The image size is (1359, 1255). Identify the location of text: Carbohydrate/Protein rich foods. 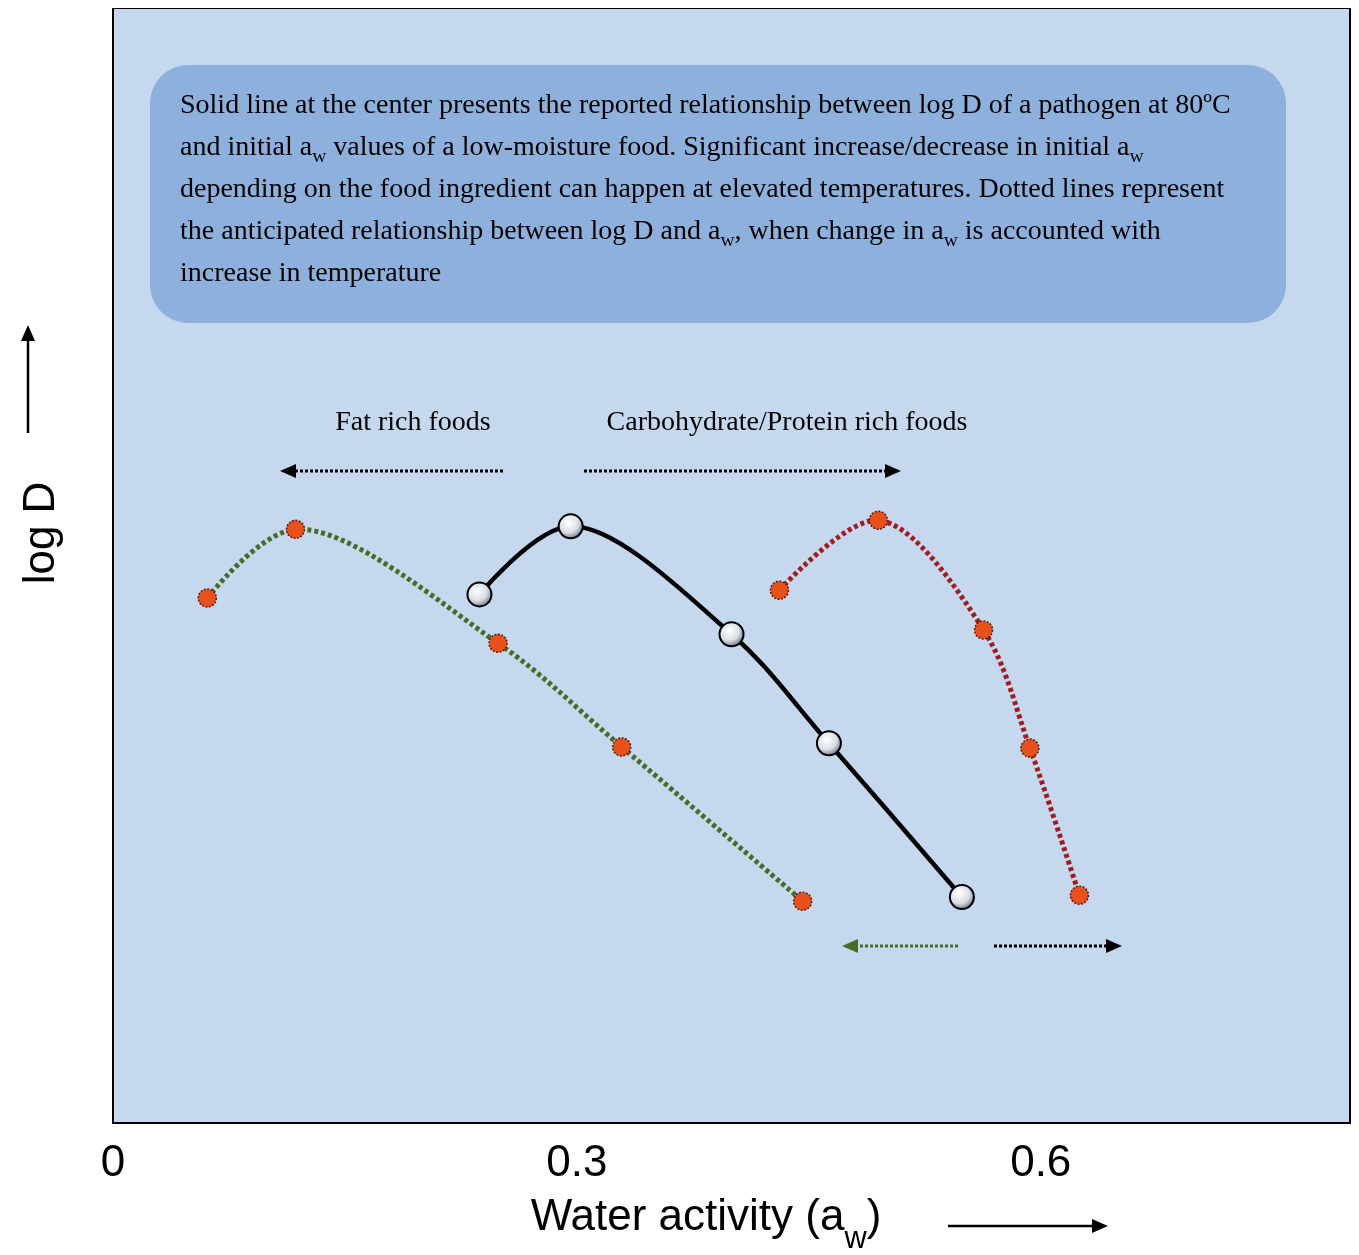
(787, 420).